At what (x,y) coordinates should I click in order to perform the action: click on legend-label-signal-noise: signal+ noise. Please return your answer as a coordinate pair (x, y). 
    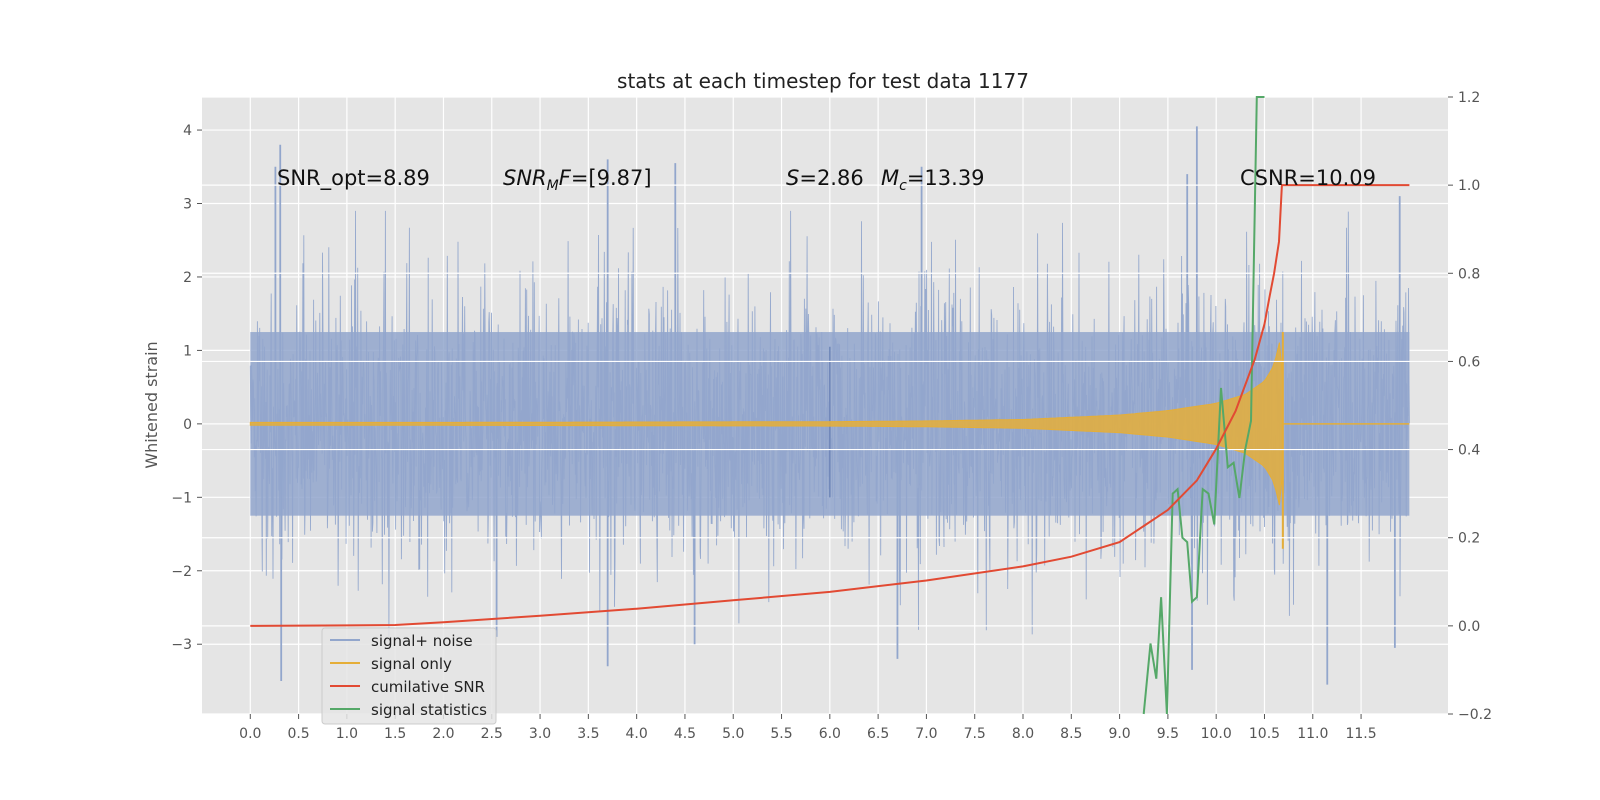
    Looking at the image, I should click on (422, 641).